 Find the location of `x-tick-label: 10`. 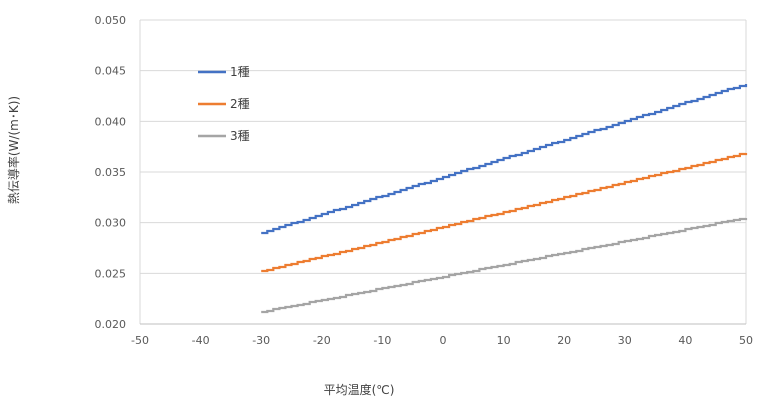

x-tick-label: 10 is located at coordinates (504, 340).